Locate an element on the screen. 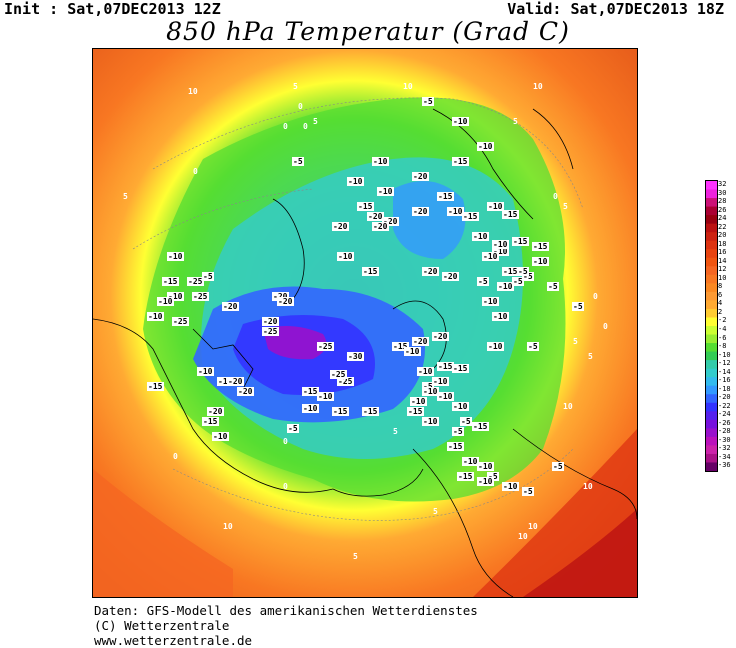  legend-tick-label: -26 is located at coordinates (724, 422).